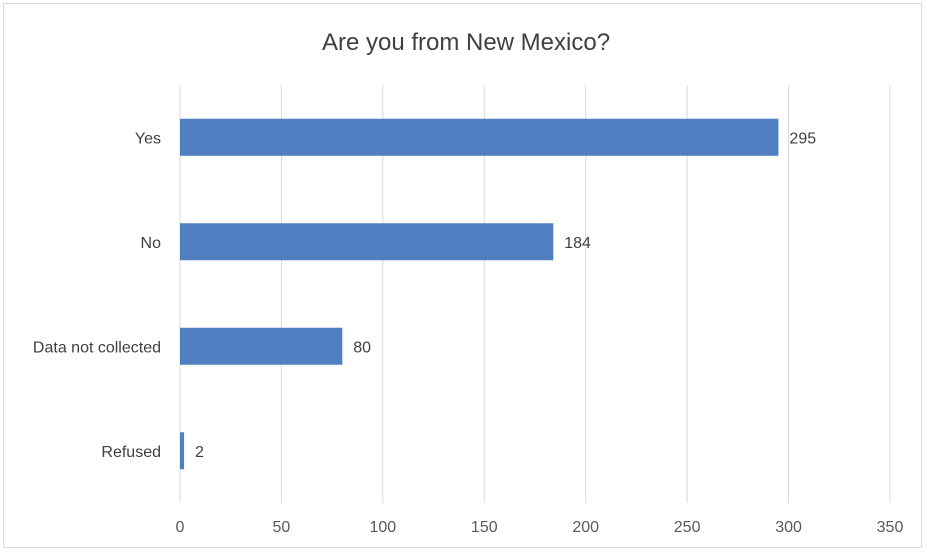 The height and width of the screenshot is (552, 927). Describe the element at coordinates (199, 452) in the screenshot. I see `data-label: 2` at that location.